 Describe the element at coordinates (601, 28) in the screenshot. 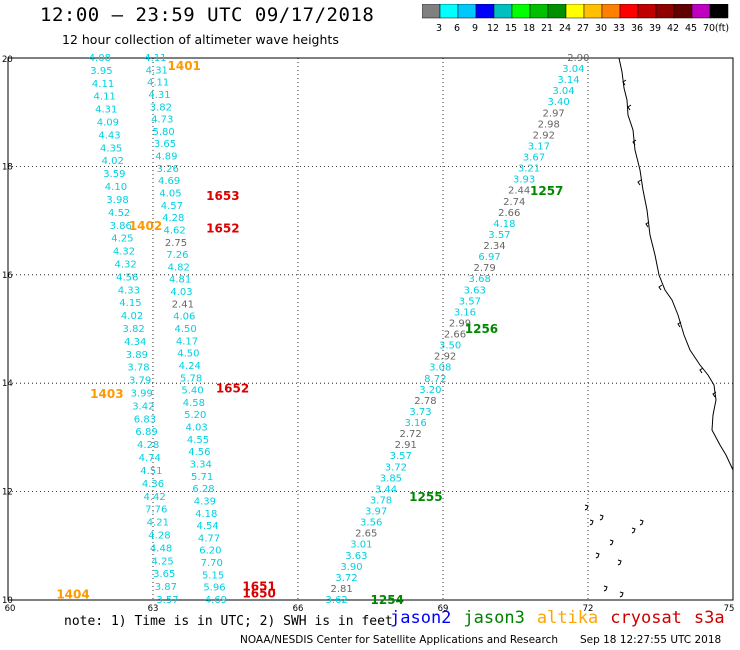

I see `colorbar-label: 30` at that location.